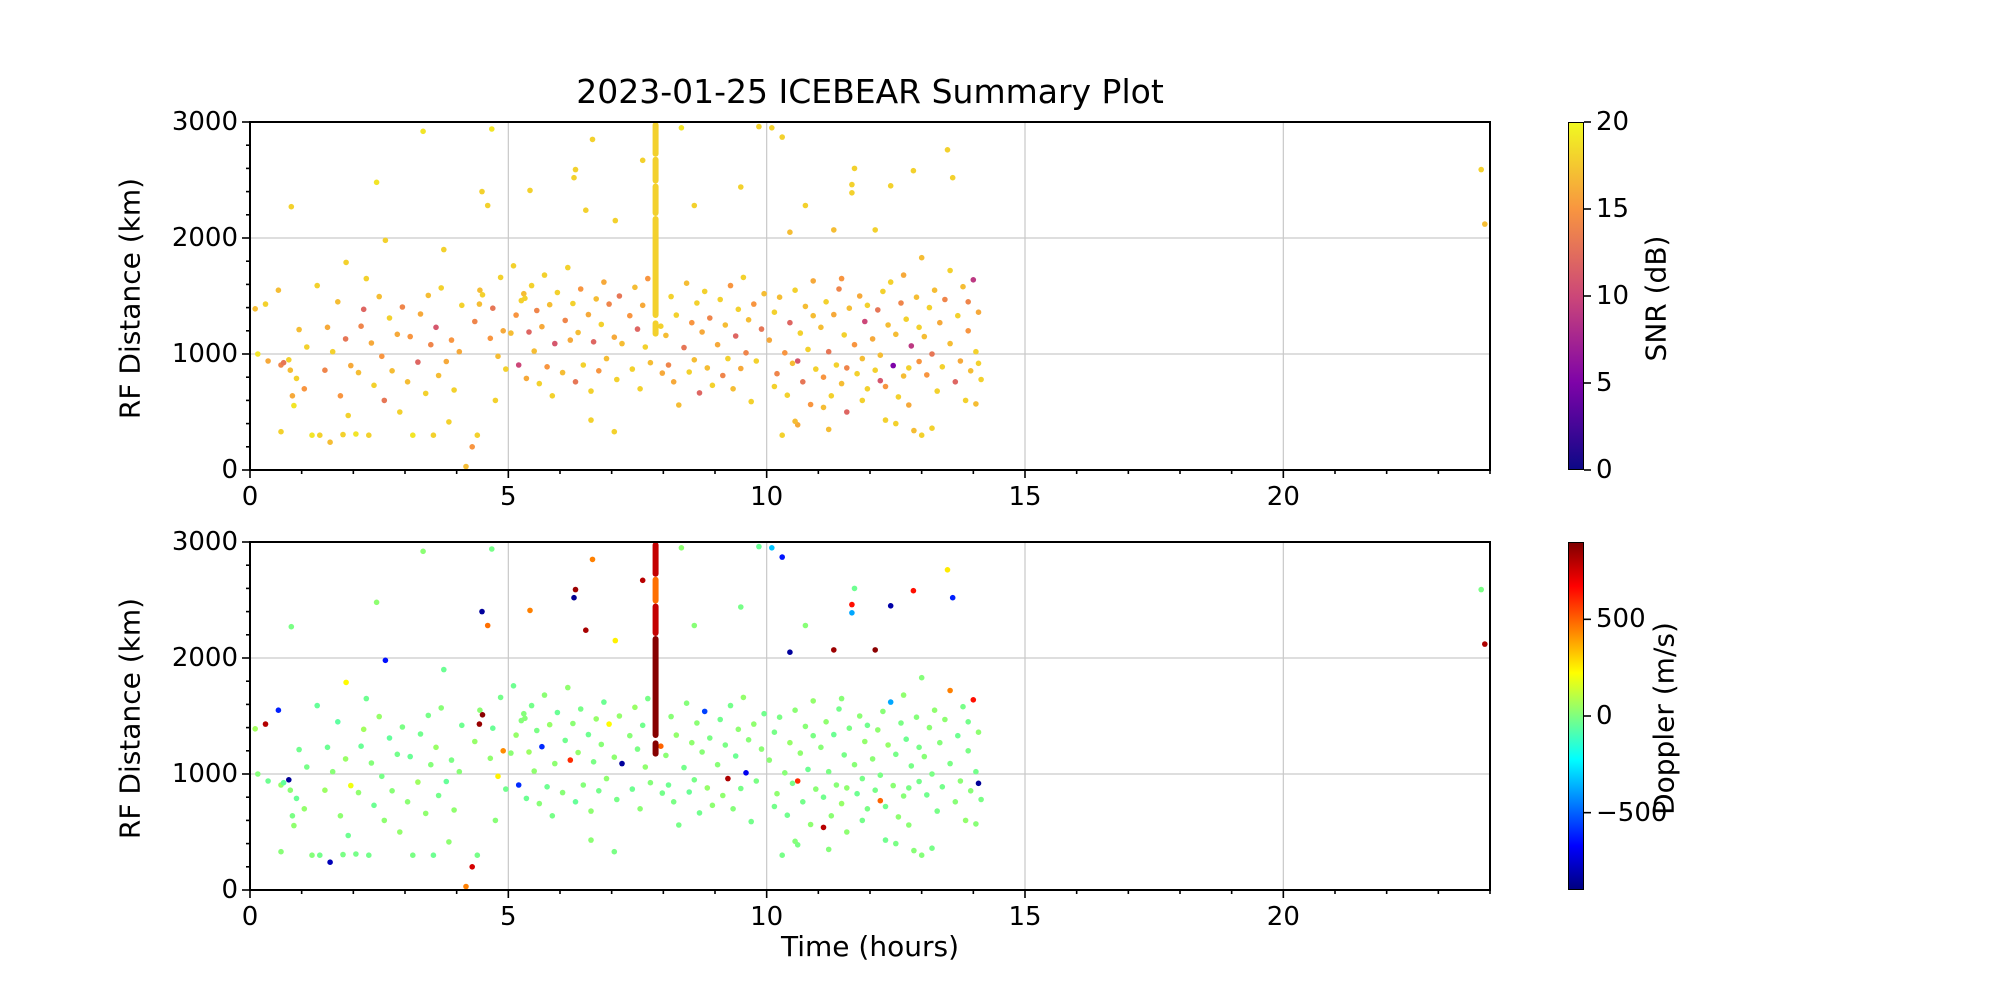 The width and height of the screenshot is (2000, 1000). What do you see at coordinates (1576, 296) in the screenshot?
I see `snr-colorbar` at bounding box center [1576, 296].